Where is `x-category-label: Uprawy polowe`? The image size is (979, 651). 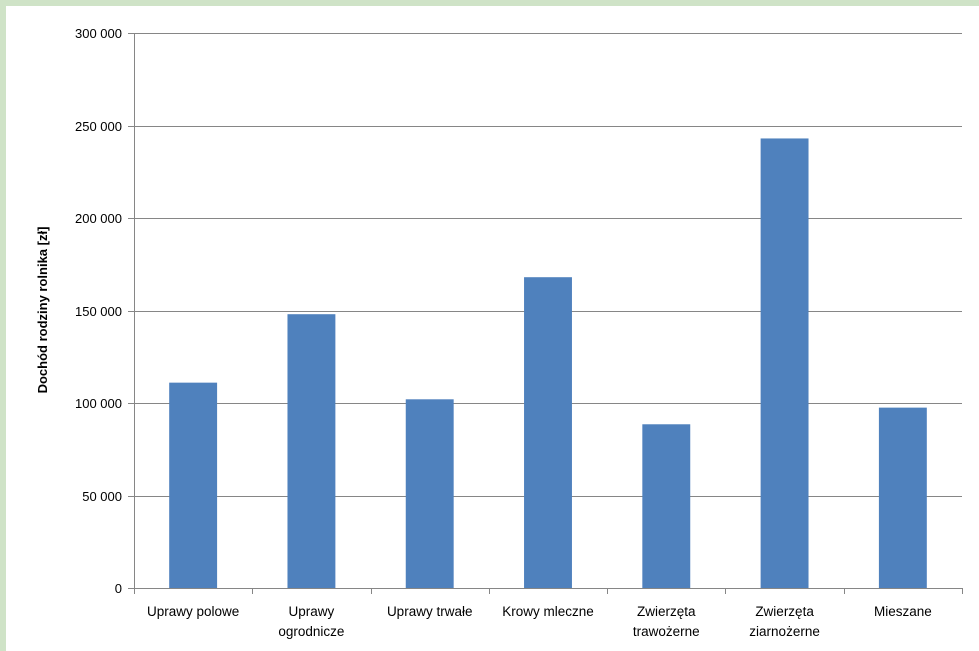
x-category-label: Uprawy polowe is located at coordinates (193, 611).